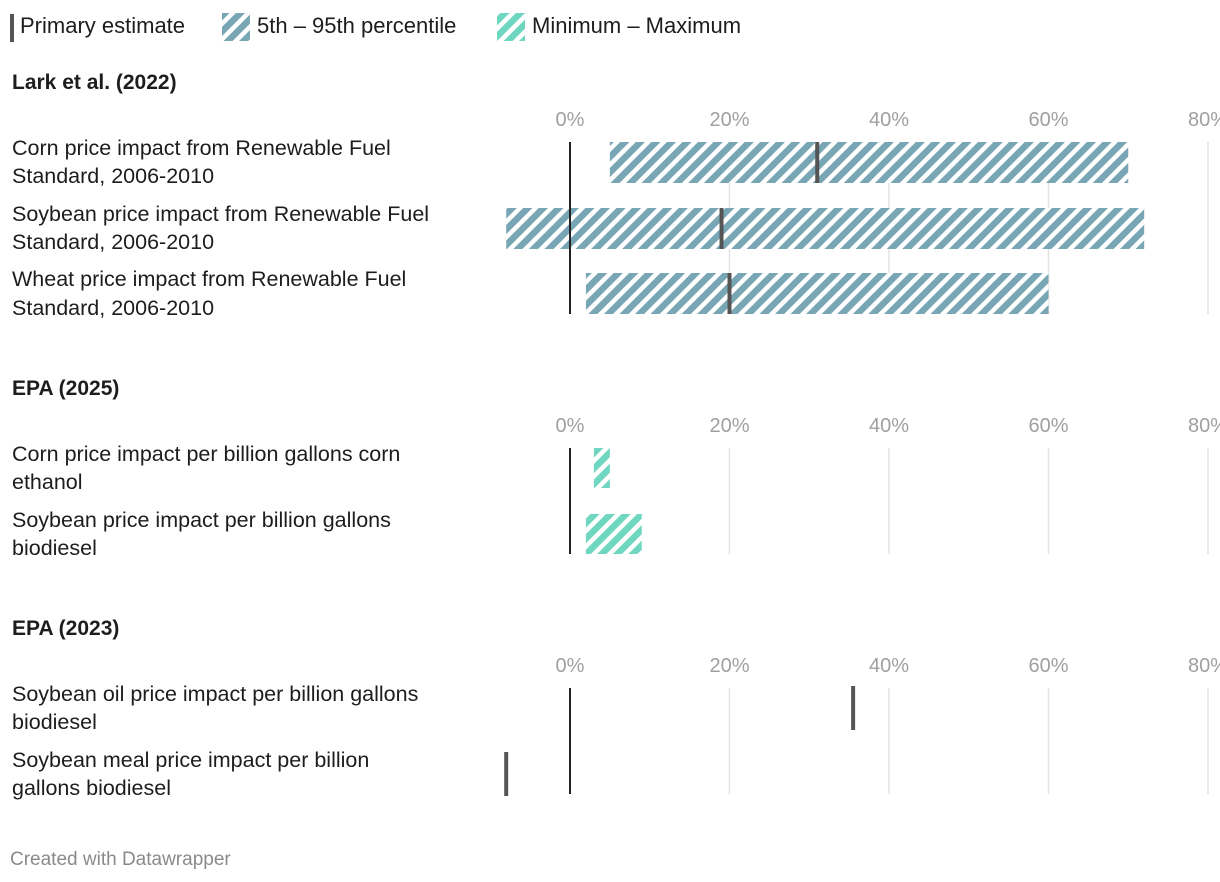  I want to click on section-title-epa-2025: EPA (2025), so click(65, 388).